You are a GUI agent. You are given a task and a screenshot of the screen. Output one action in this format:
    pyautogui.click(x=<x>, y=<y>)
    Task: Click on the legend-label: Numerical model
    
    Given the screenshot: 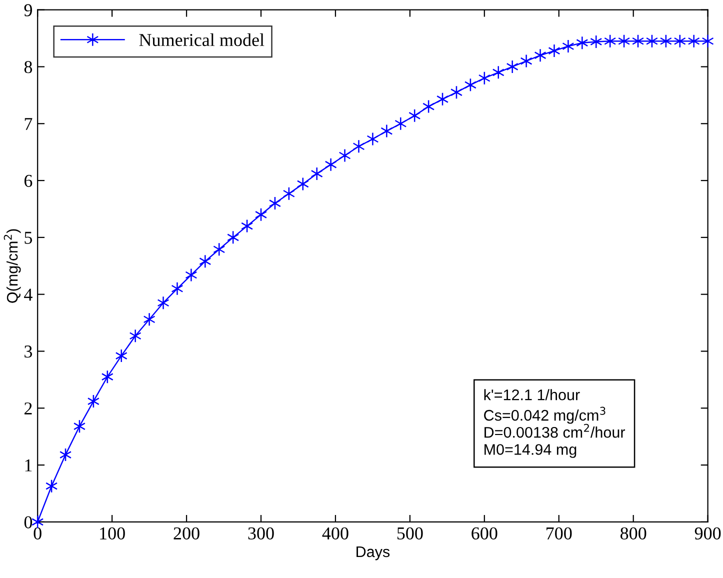 What is the action you would take?
    pyautogui.click(x=201, y=39)
    